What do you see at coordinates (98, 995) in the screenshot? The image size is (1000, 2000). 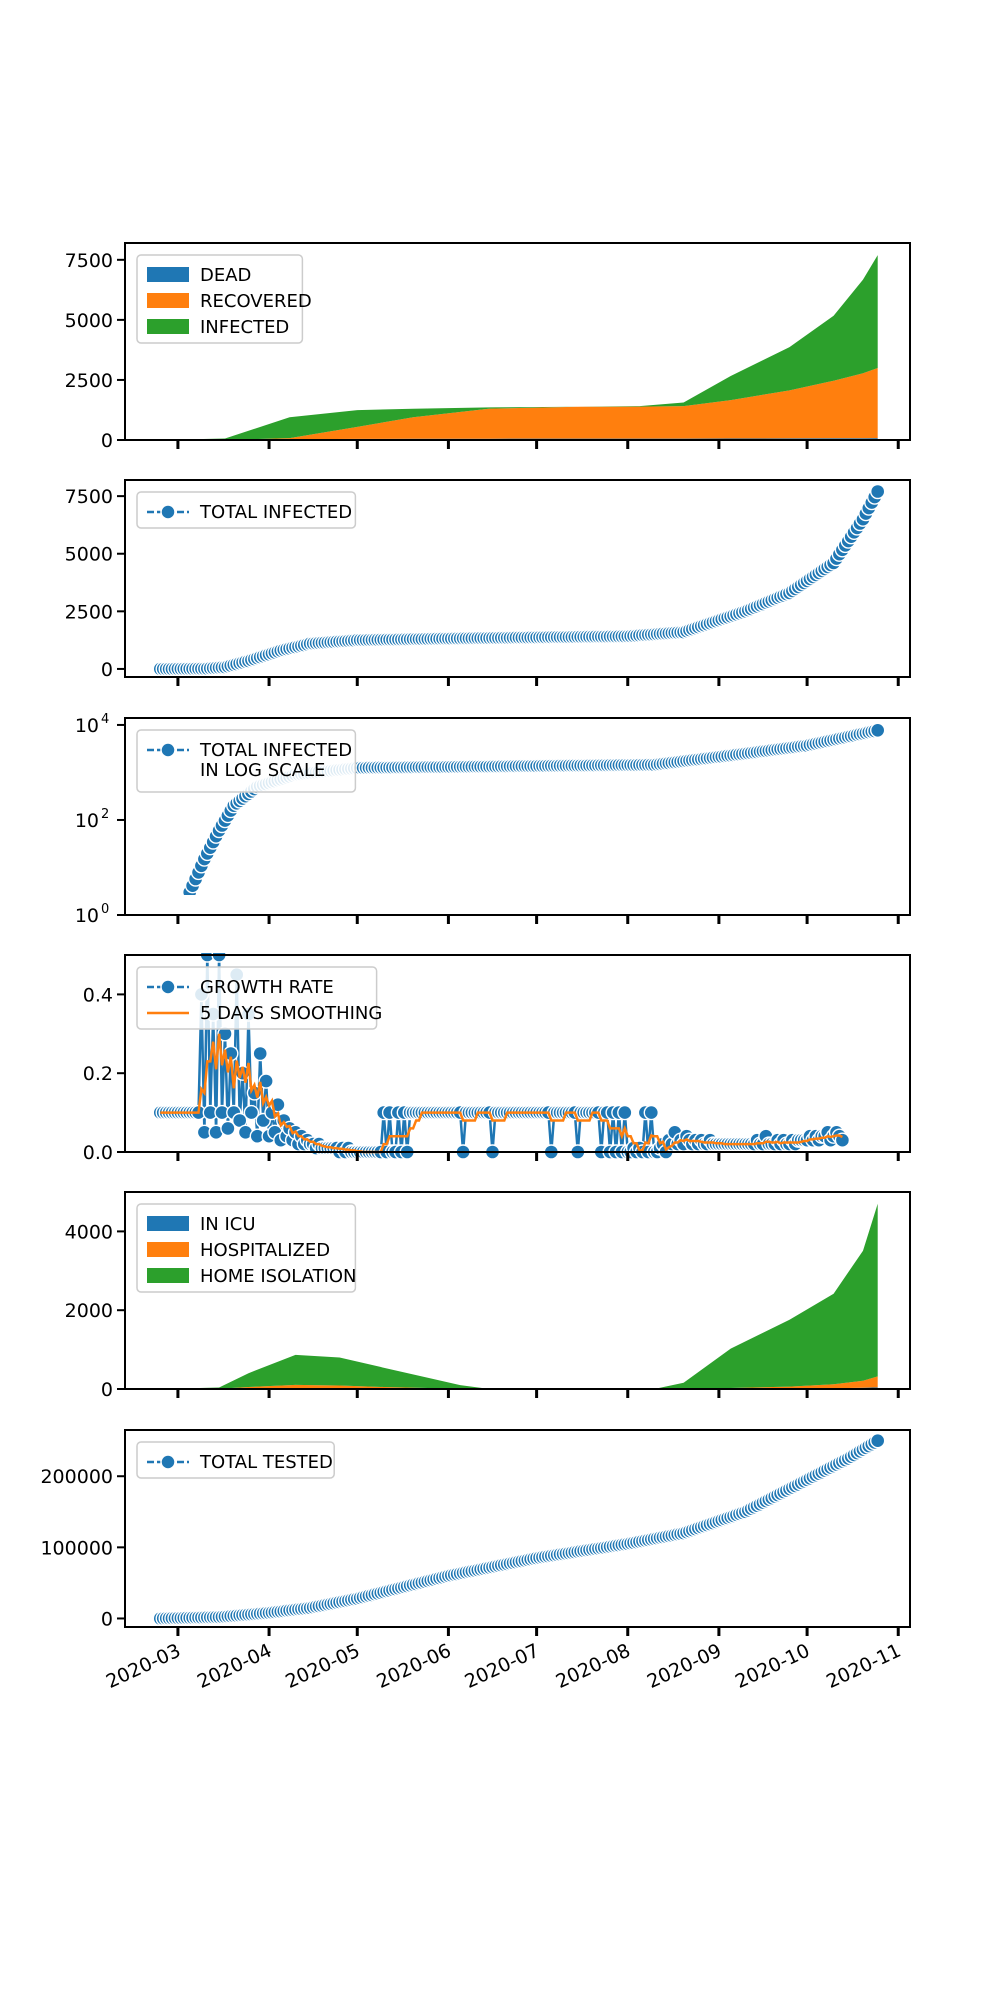 I see `y-tick-label: 0.4` at bounding box center [98, 995].